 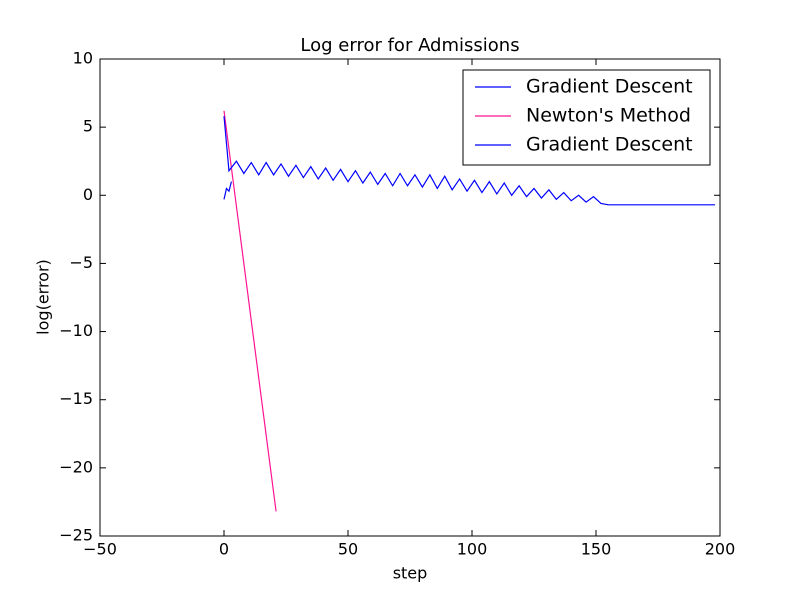 What do you see at coordinates (409, 45) in the screenshot?
I see `chart-title: Log error for Admissions` at bounding box center [409, 45].